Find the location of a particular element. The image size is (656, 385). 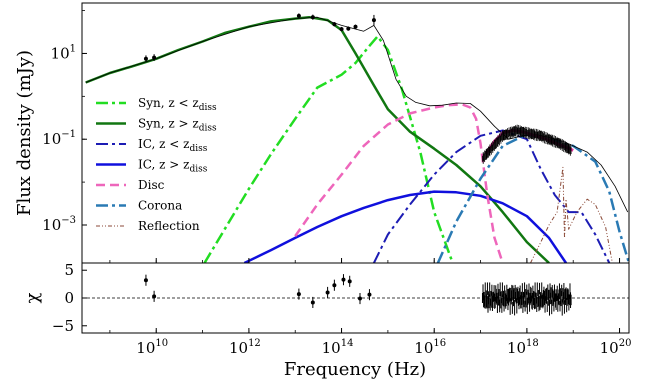

residual-data-points is located at coordinates (257, 291).